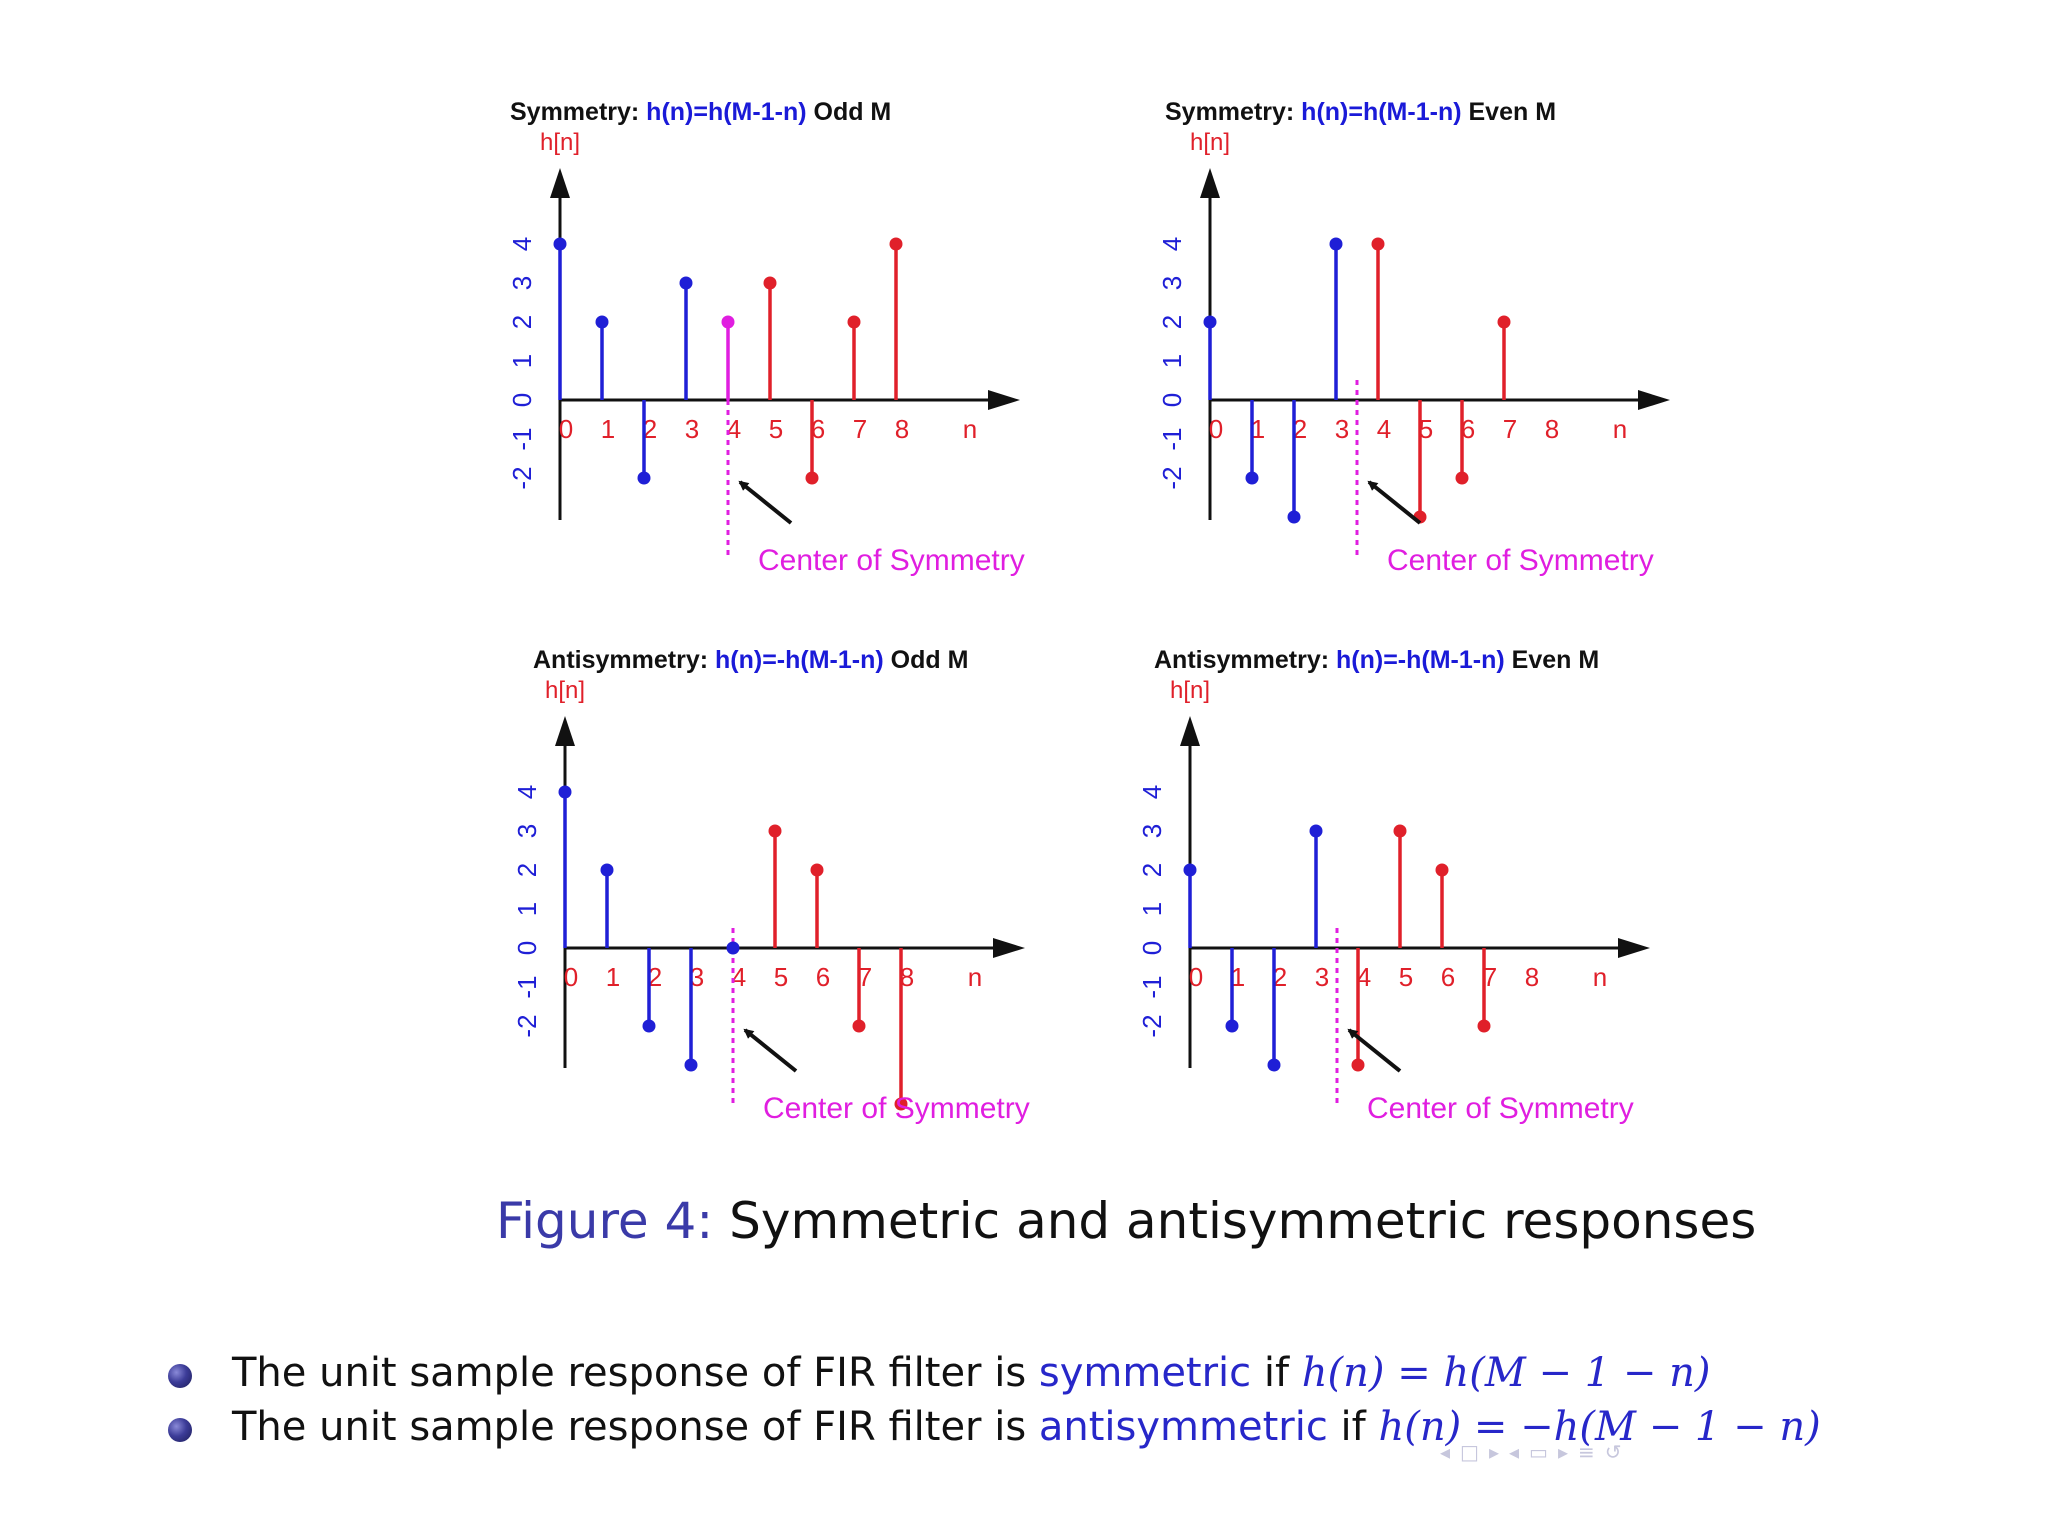  What do you see at coordinates (1258, 429) in the screenshot?
I see `x-tick-label: 1` at bounding box center [1258, 429].